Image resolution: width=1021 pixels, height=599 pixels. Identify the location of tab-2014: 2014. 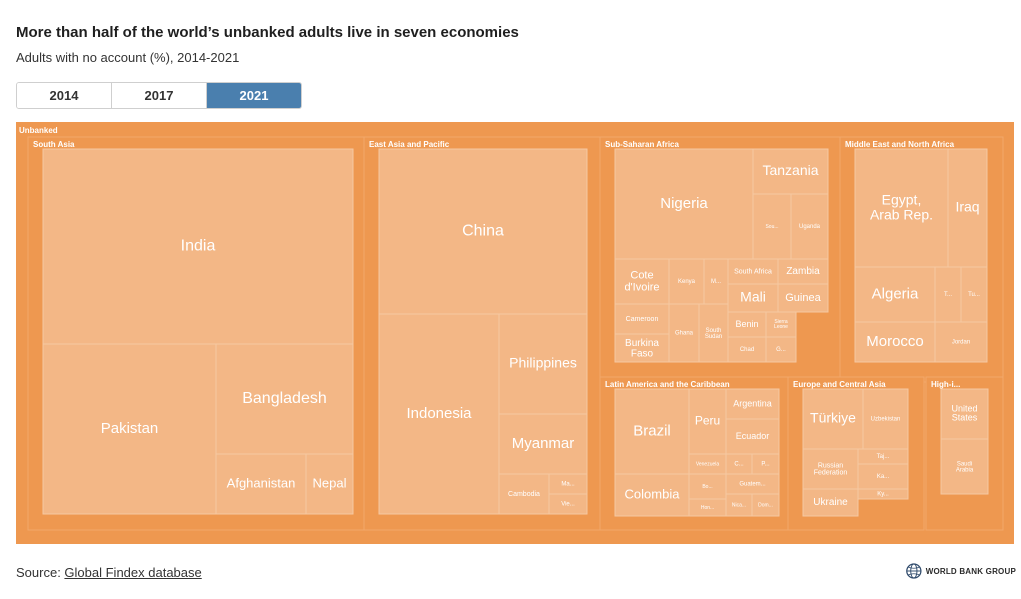
(64, 95).